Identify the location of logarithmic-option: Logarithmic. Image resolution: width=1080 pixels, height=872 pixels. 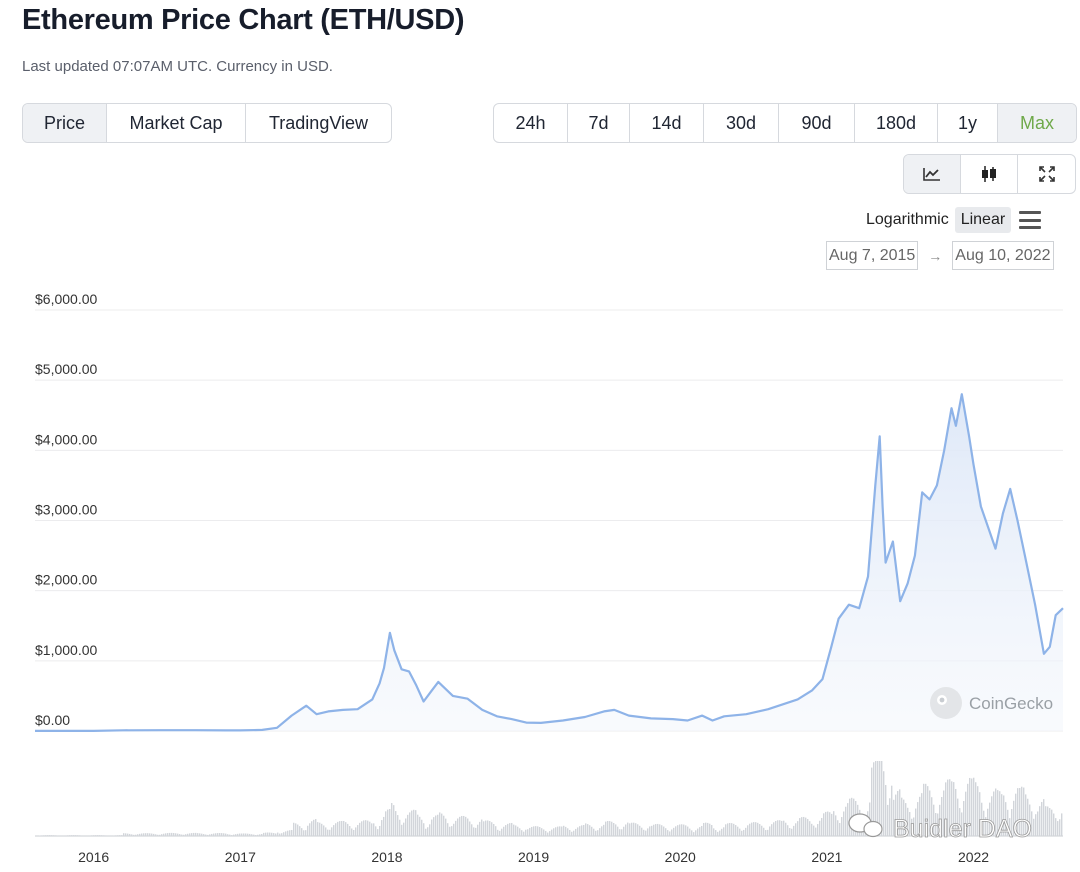
(907, 219).